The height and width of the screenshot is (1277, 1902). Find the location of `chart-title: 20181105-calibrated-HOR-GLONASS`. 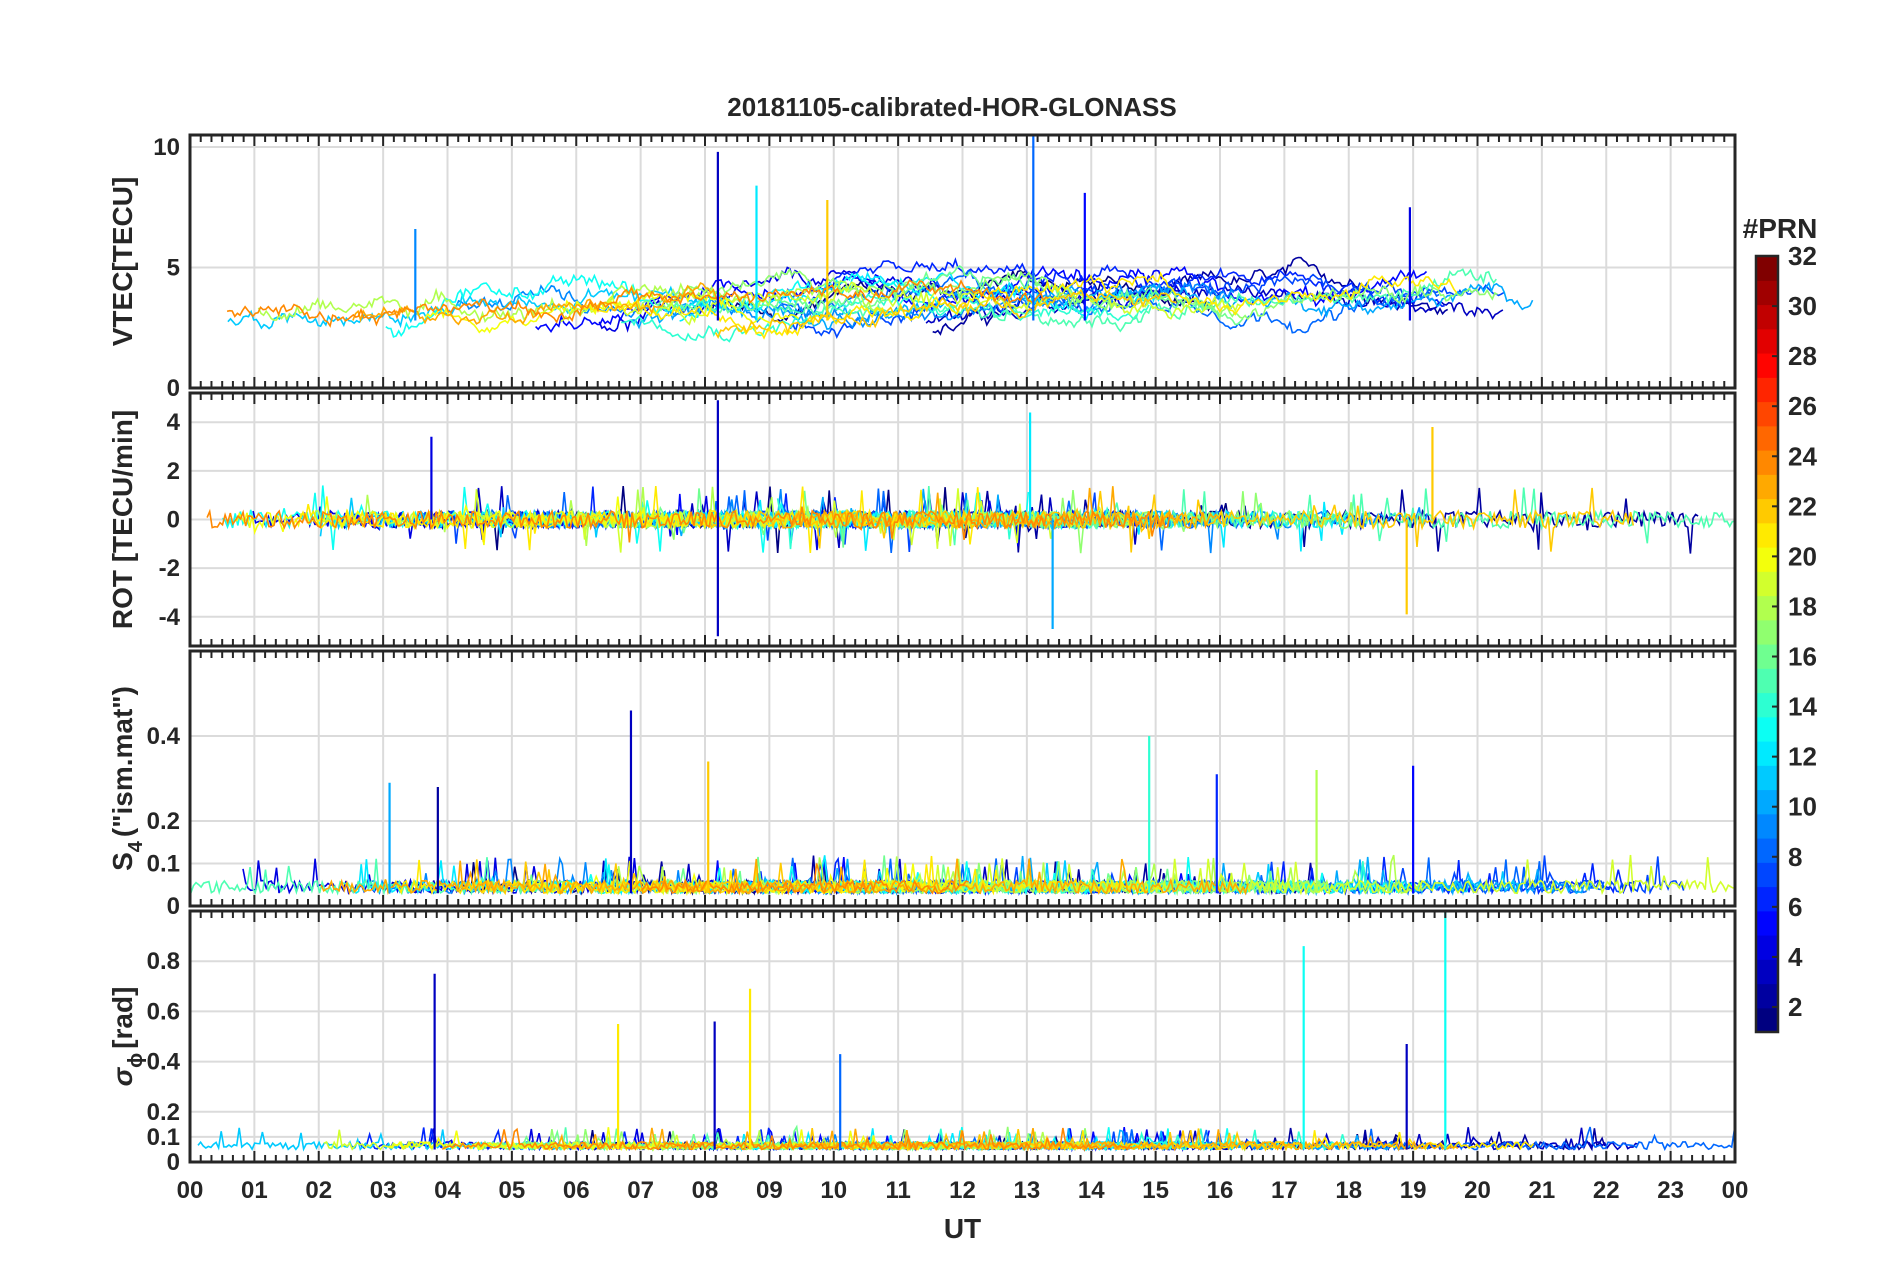

chart-title: 20181105-calibrated-HOR-GLONASS is located at coordinates (951, 107).